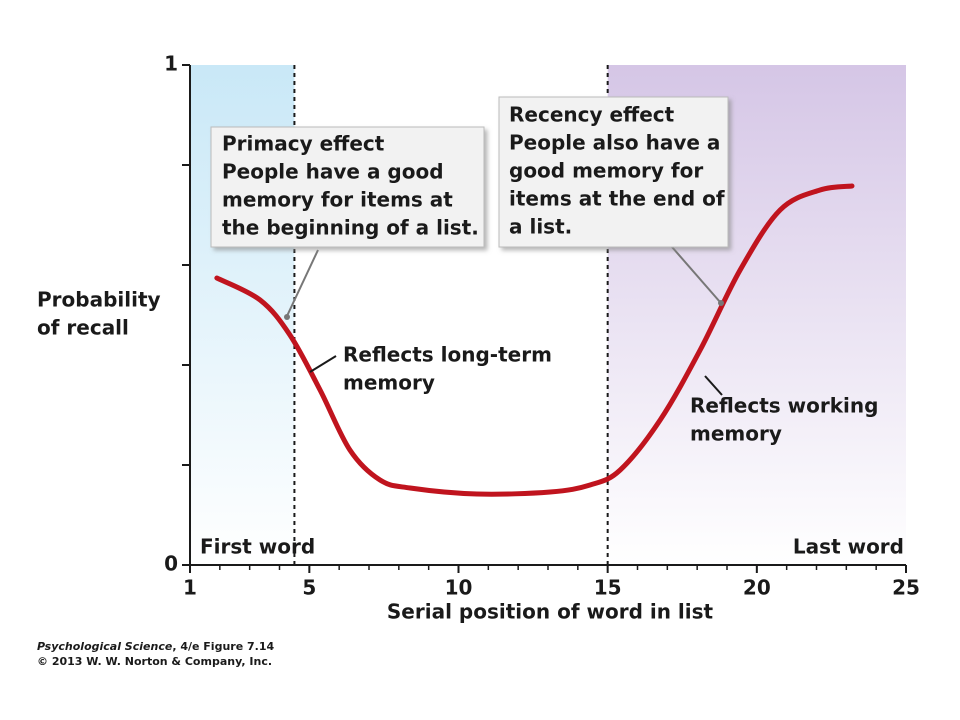 This screenshot has height=720, width=960. I want to click on note: Reflects working, so click(784, 406).